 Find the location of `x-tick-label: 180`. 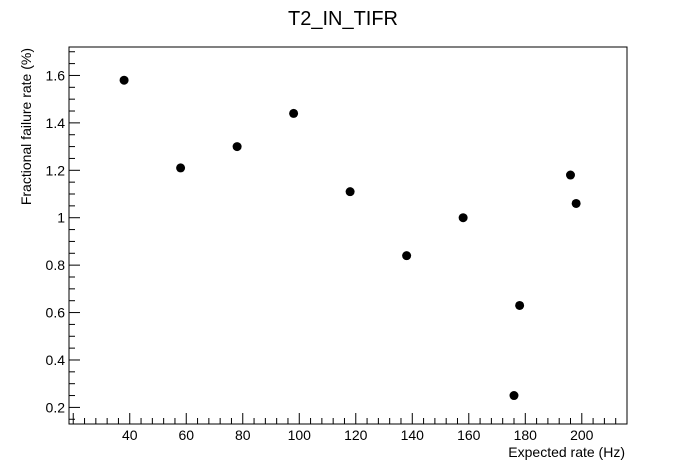

x-tick-label: 180 is located at coordinates (526, 435).